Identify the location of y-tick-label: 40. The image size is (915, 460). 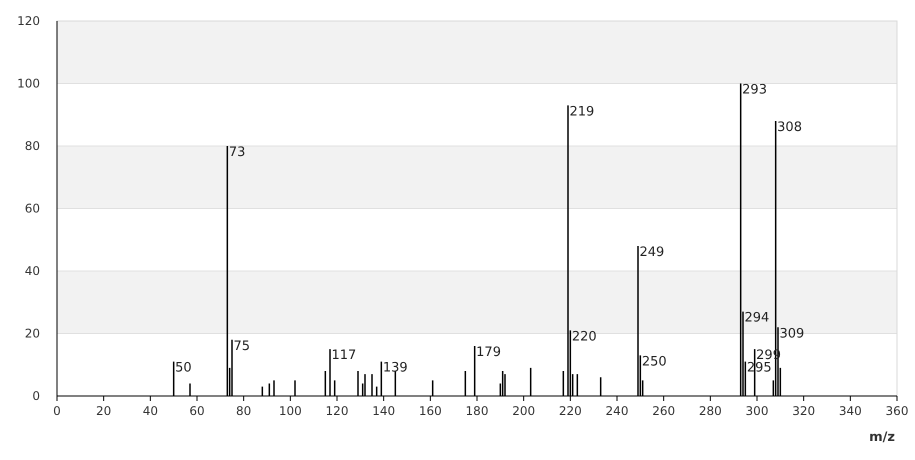
(32, 271).